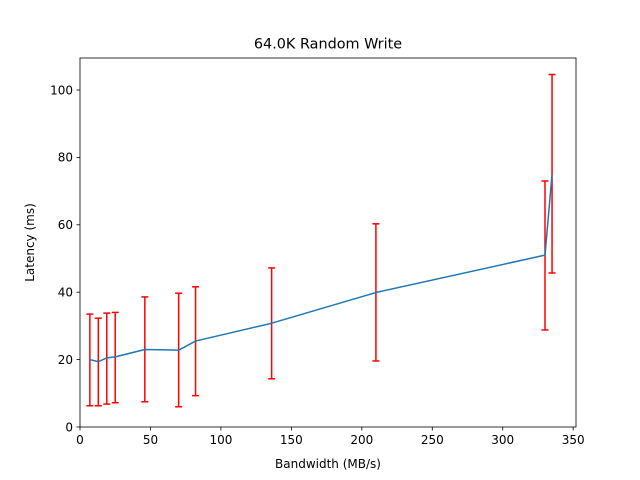 This screenshot has height=480, width=640. What do you see at coordinates (65, 258) in the screenshot?
I see `y-axis: 0 20 40 60 80 100` at bounding box center [65, 258].